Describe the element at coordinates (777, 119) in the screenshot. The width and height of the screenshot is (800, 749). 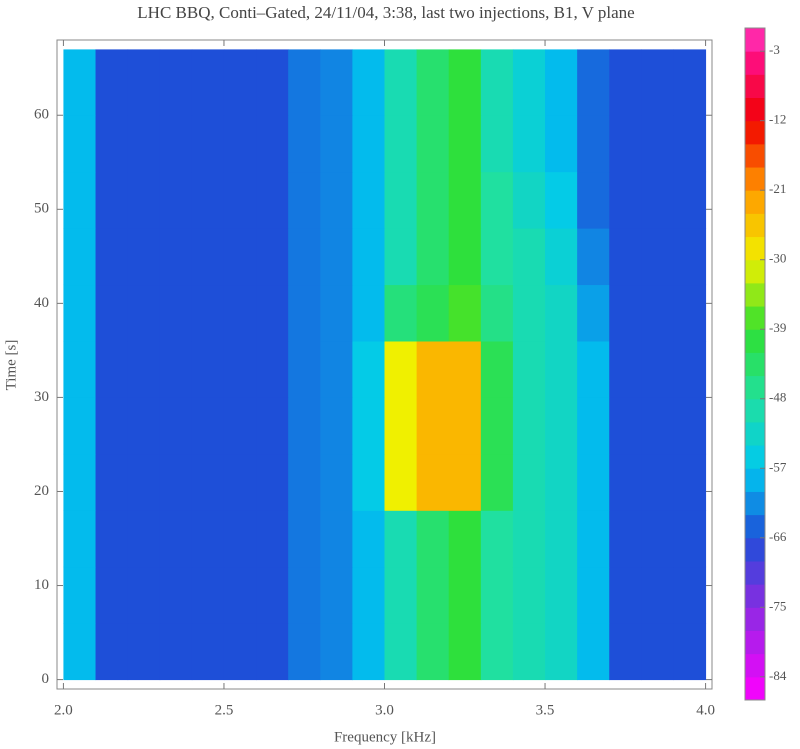
I see `colorbar-tick-label: -12` at that location.